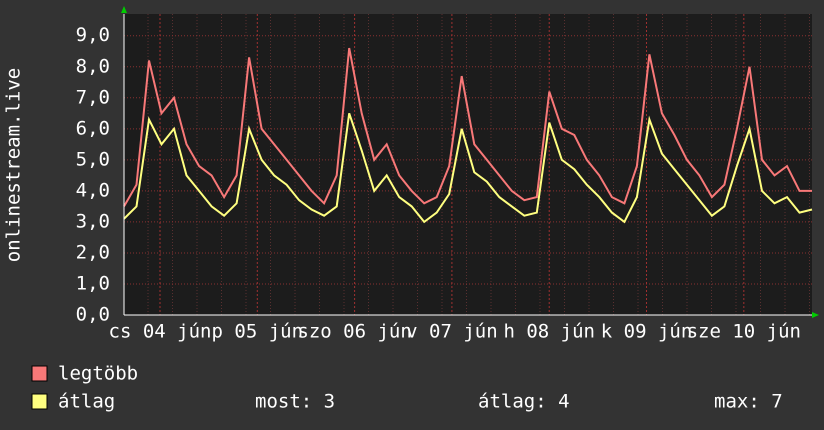 Image resolution: width=824 pixels, height=430 pixels. What do you see at coordinates (93, 252) in the screenshot?
I see `y-tick-label: 2,0` at bounding box center [93, 252].